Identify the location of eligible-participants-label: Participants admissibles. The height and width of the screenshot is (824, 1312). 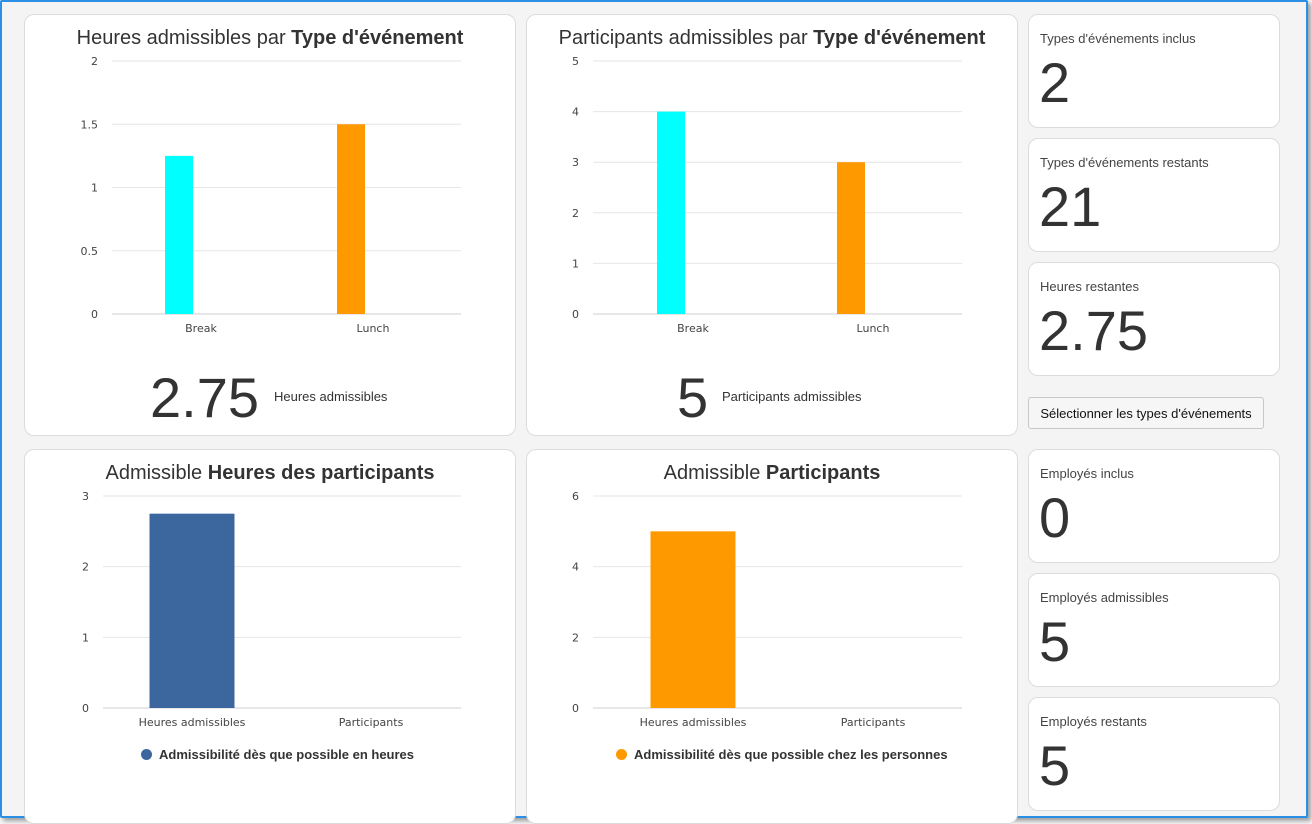
(792, 396).